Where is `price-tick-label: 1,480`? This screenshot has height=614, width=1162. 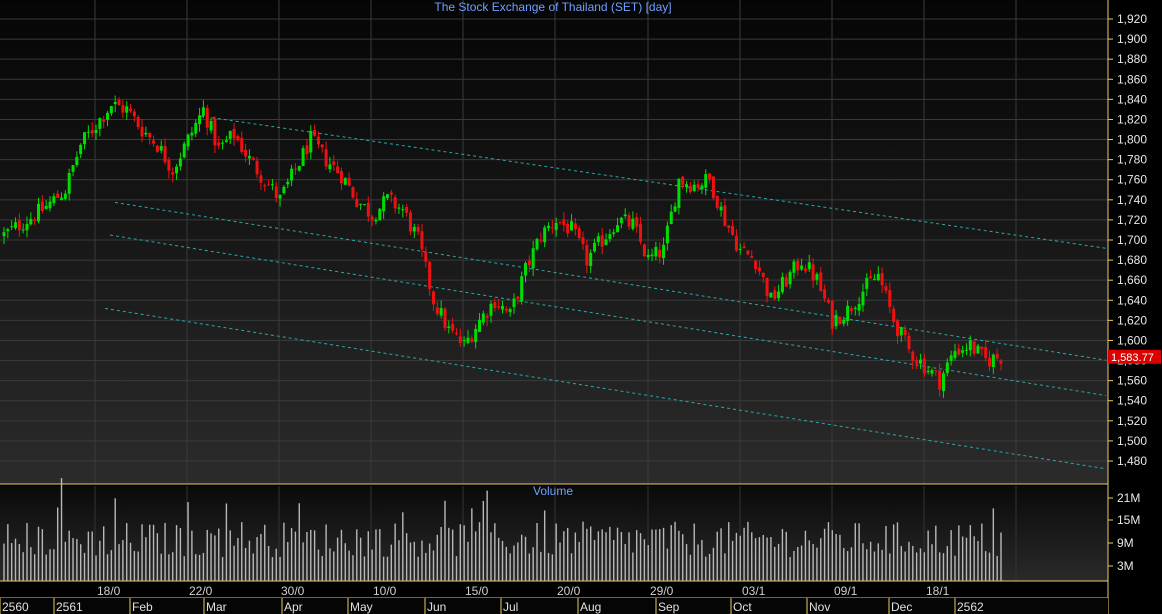
price-tick-label: 1,480 is located at coordinates (1132, 461).